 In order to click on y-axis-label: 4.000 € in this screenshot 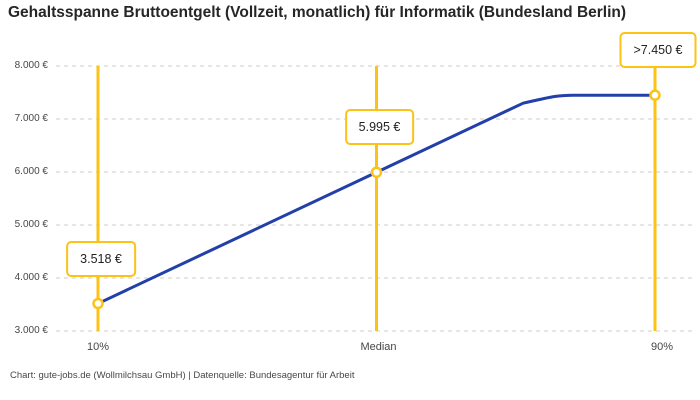, I will do `click(31, 277)`.